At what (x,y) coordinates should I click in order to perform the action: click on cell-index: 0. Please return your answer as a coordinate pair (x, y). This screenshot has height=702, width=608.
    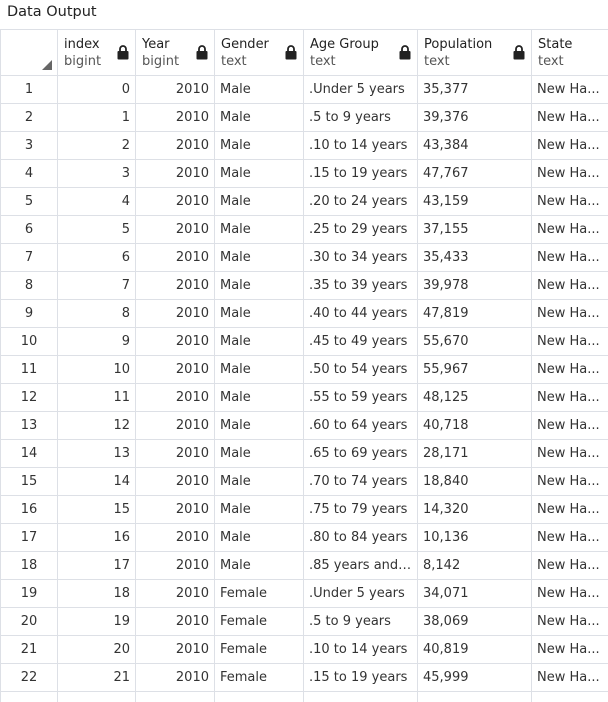
    Looking at the image, I should click on (96, 89).